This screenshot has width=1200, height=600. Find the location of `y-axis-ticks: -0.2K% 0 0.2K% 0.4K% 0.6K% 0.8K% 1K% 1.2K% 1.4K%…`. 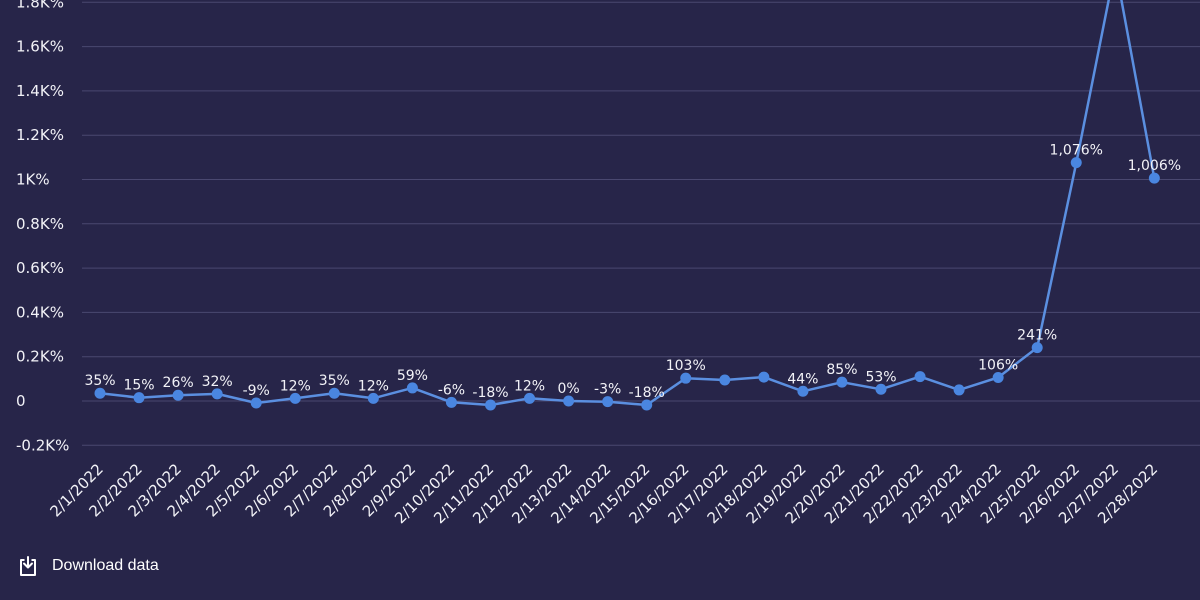

y-axis-ticks: -0.2K% 0 0.2K% 0.4K% 0.6K% 0.8K% 1K% 1.2K% 1.4K%… is located at coordinates (42, 227).